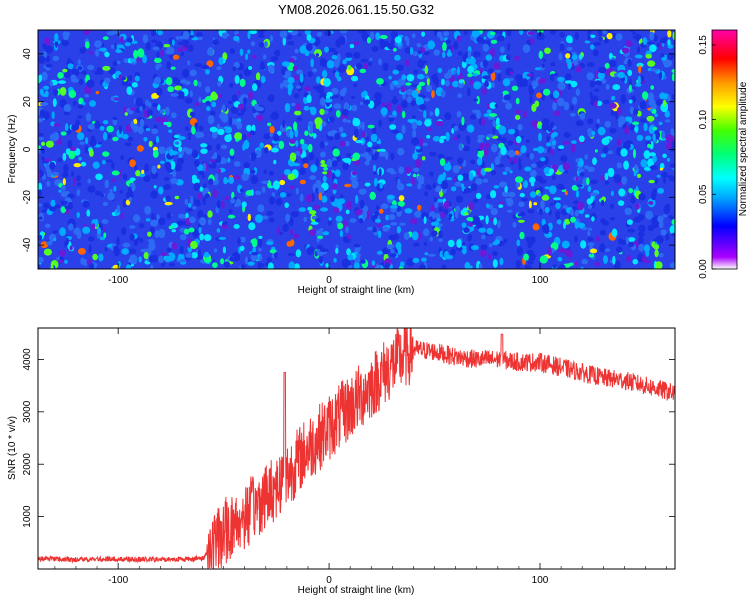  I want to click on colorbar-tick-label: 0.05, so click(703, 194).